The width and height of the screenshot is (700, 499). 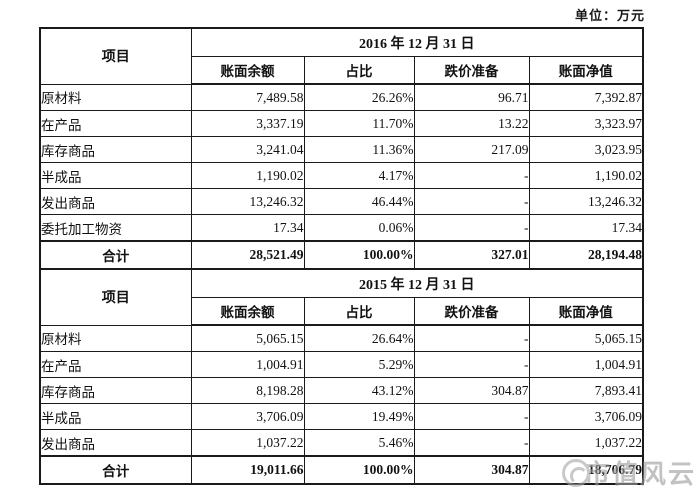 What do you see at coordinates (586, 390) in the screenshot?
I see `table-cell: 7,893.41` at bounding box center [586, 390].